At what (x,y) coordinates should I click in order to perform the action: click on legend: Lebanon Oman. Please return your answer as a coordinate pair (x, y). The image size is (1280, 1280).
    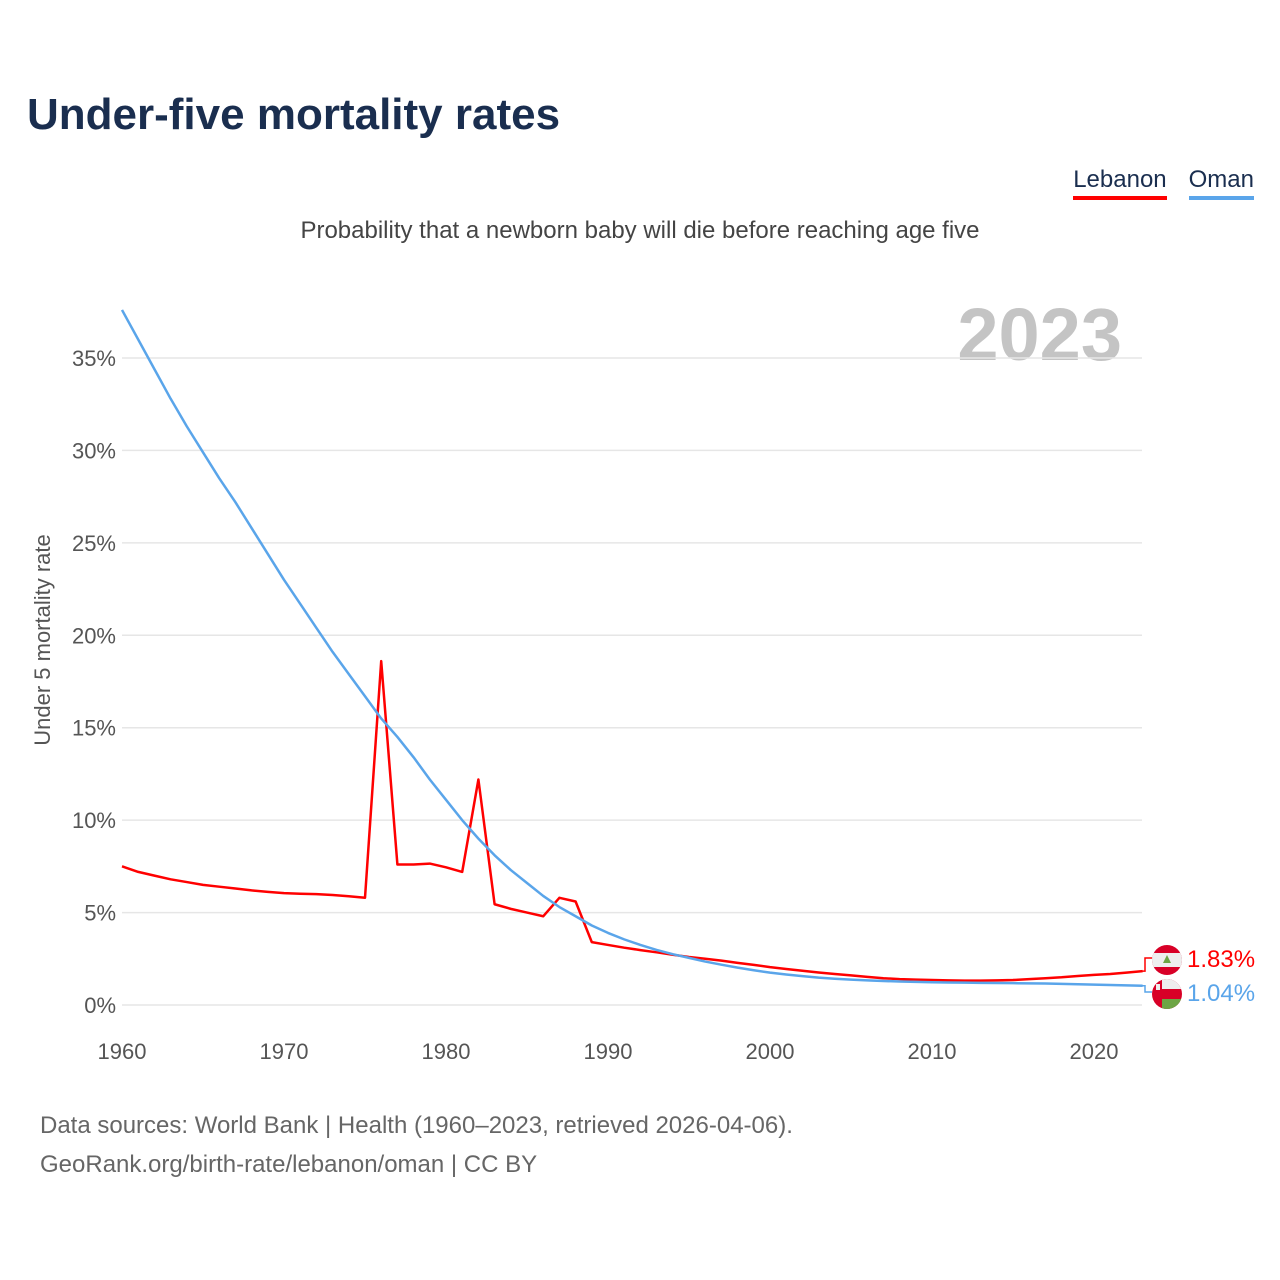
    Looking at the image, I should click on (1163, 183).